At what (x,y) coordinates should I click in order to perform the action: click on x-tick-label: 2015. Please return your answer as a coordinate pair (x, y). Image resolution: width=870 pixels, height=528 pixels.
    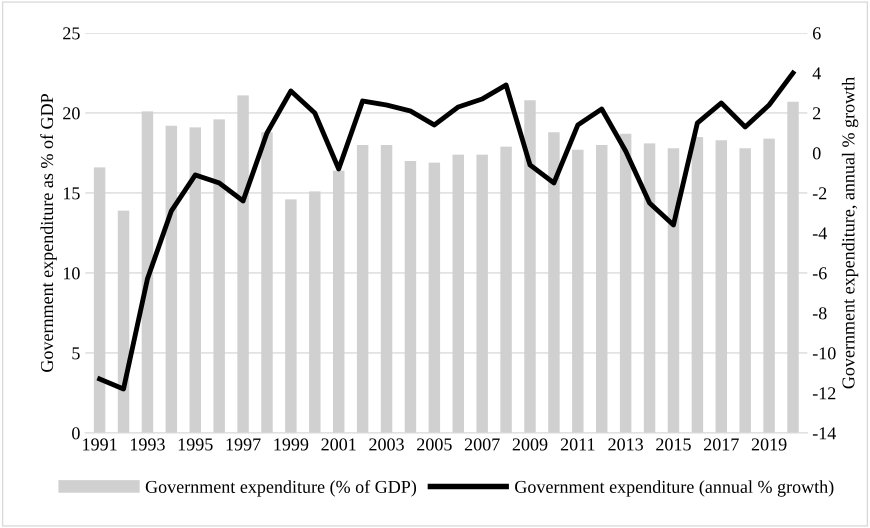
    Looking at the image, I should click on (673, 444).